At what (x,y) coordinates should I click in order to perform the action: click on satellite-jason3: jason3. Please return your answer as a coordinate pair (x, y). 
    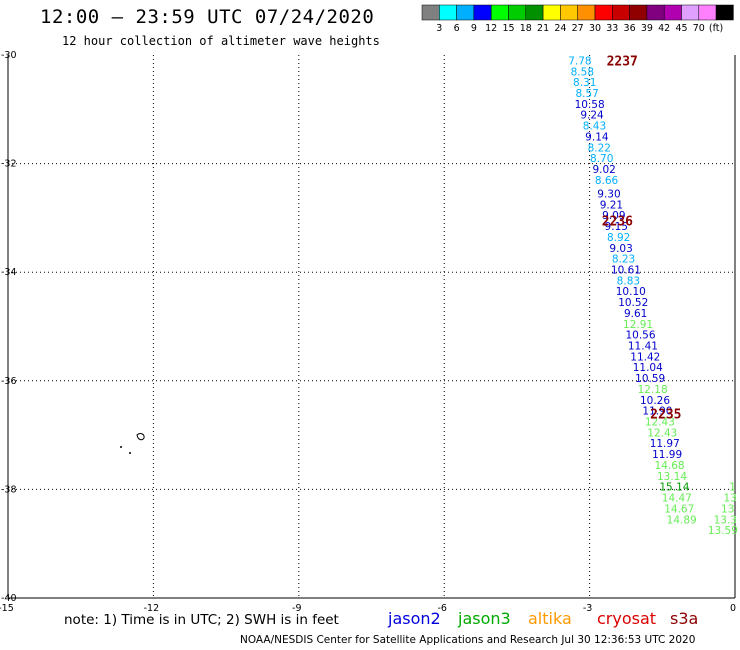
    Looking at the image, I should click on (484, 618).